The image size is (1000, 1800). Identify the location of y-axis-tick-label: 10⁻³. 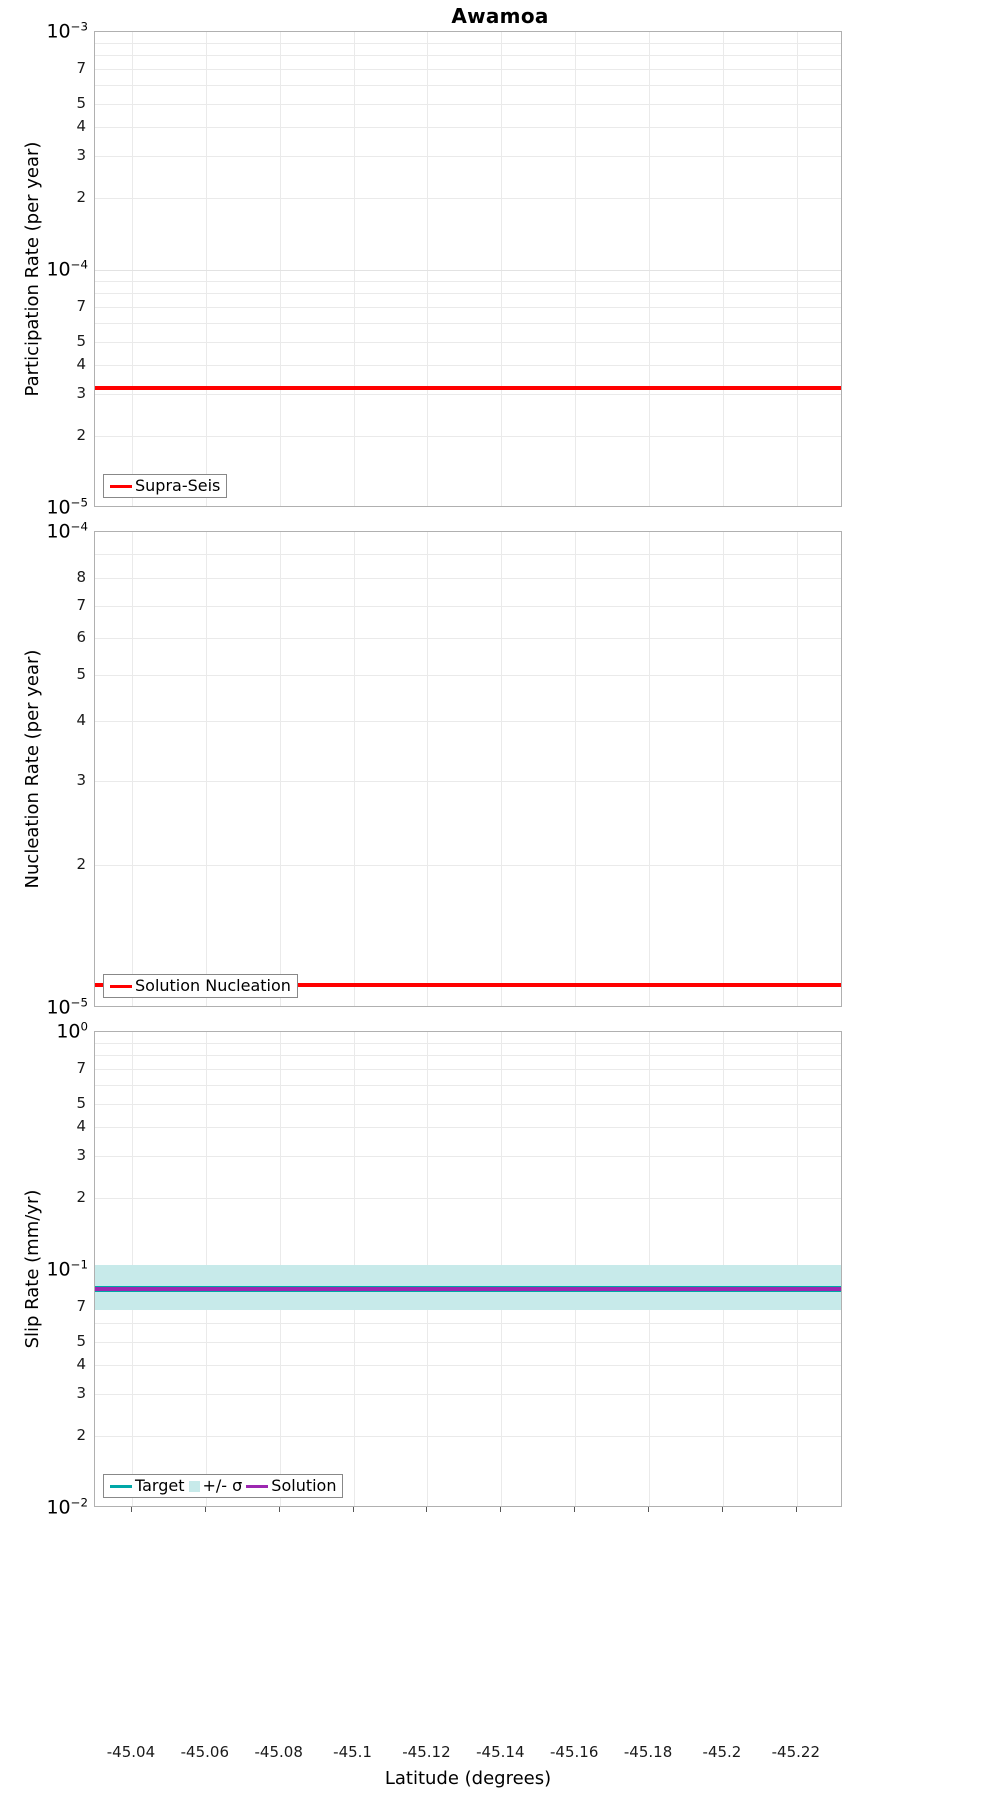
(67, 31).